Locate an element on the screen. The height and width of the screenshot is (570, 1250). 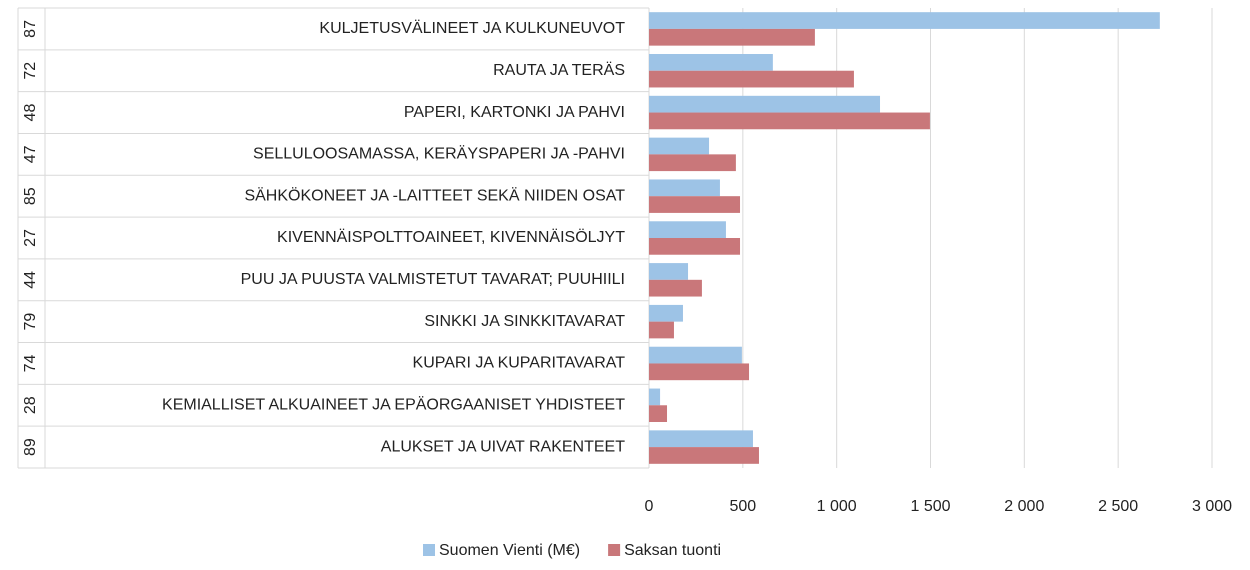
category-code: 87 is located at coordinates (30, 29).